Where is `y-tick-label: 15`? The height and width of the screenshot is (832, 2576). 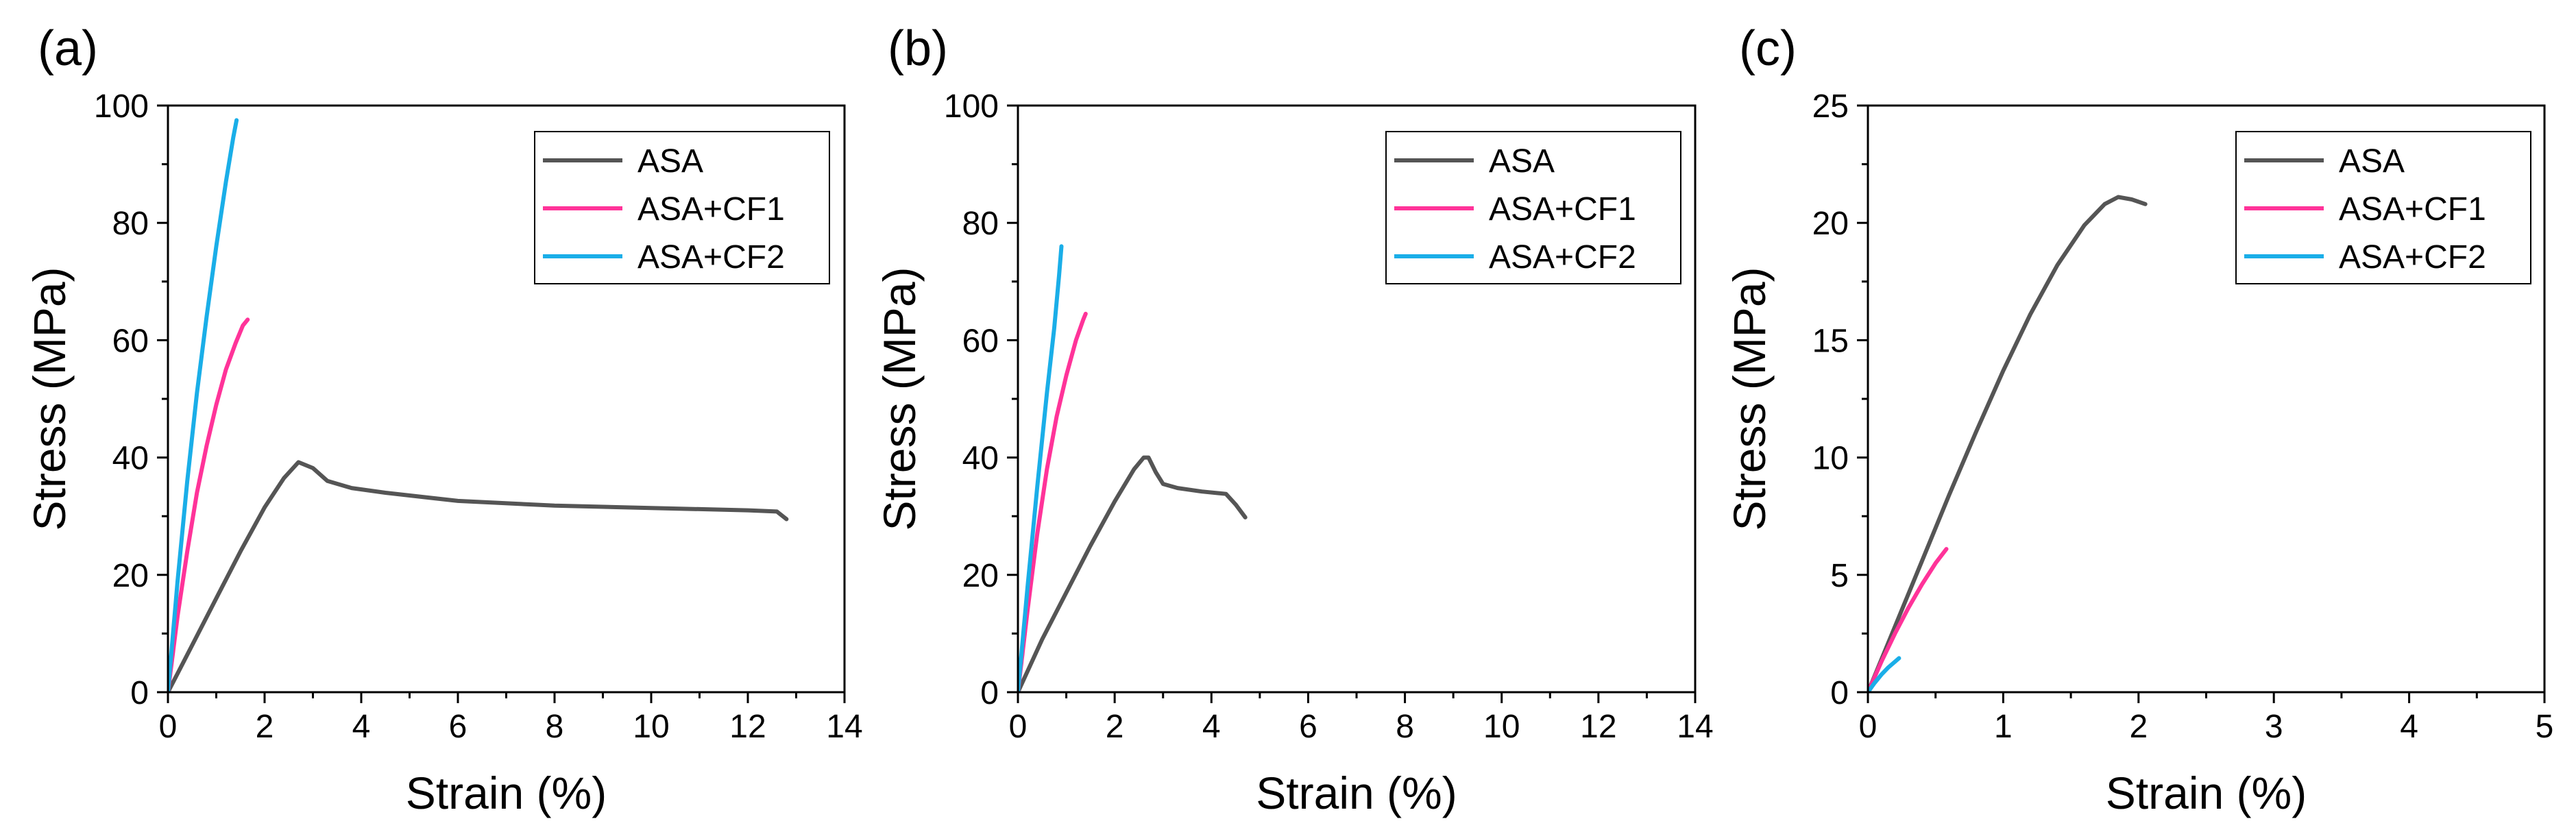 y-tick-label: 15 is located at coordinates (1830, 341).